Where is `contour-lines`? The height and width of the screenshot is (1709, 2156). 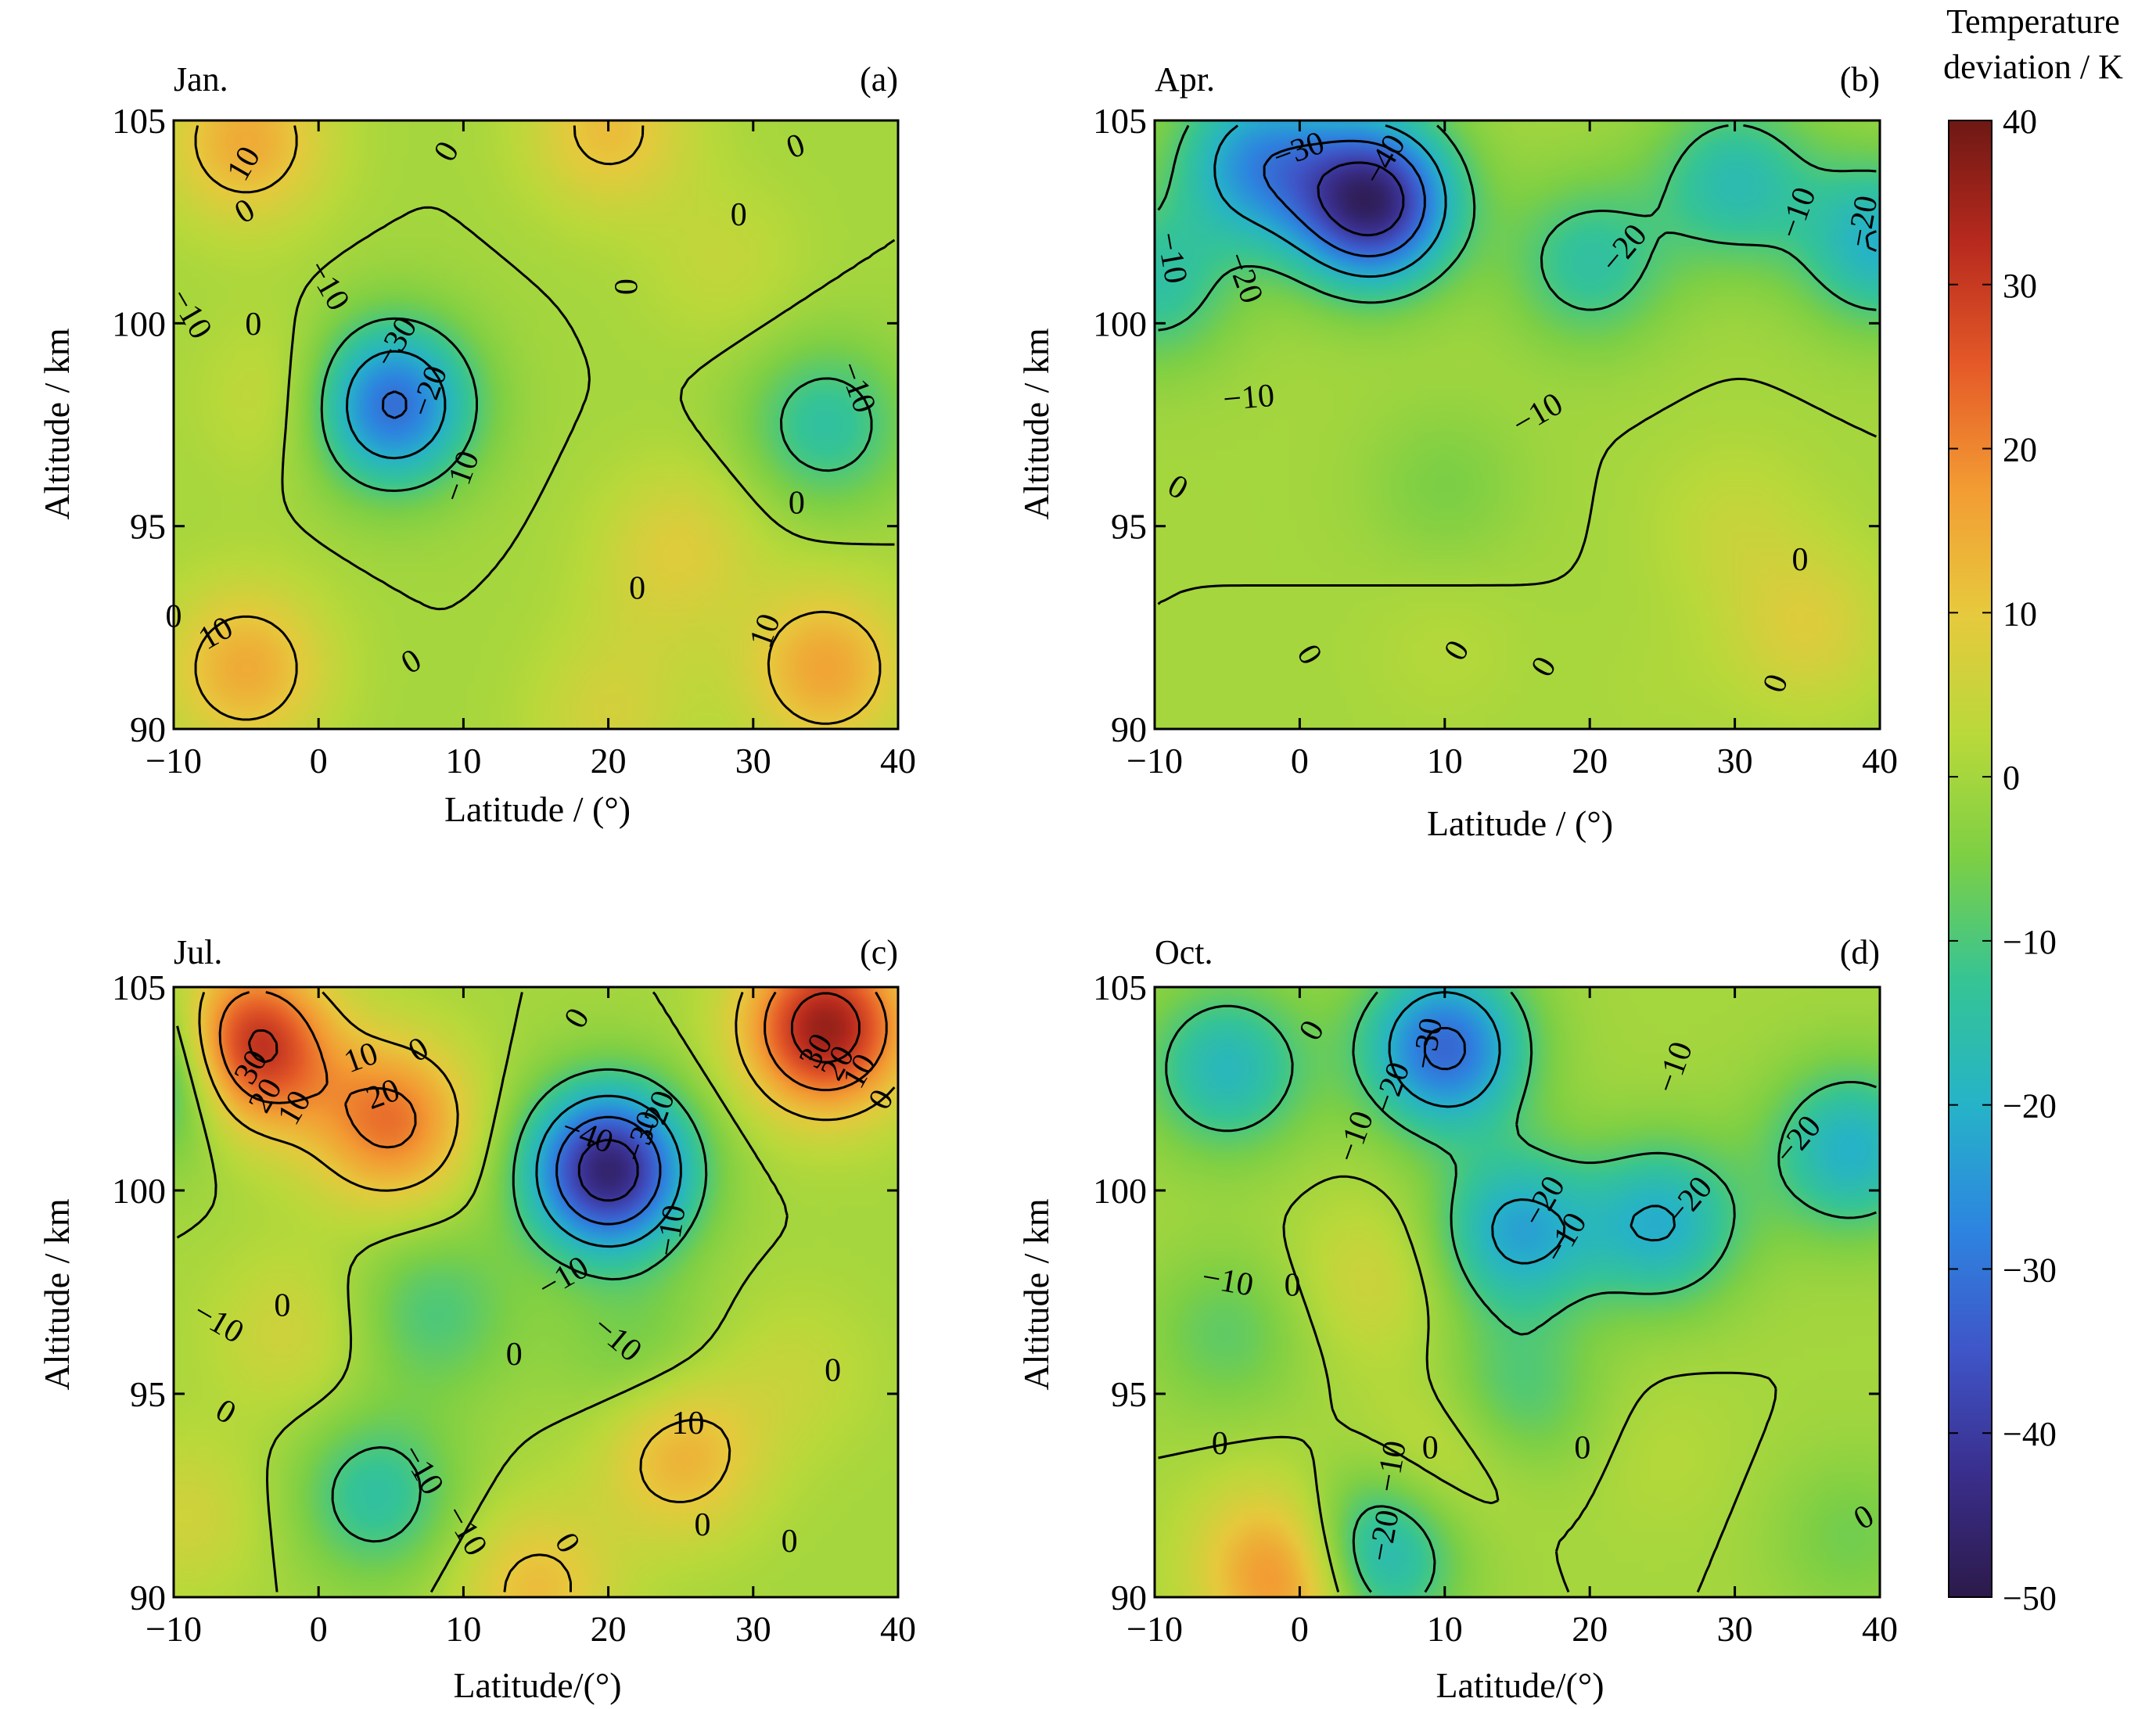
contour-lines is located at coordinates (536, 1292).